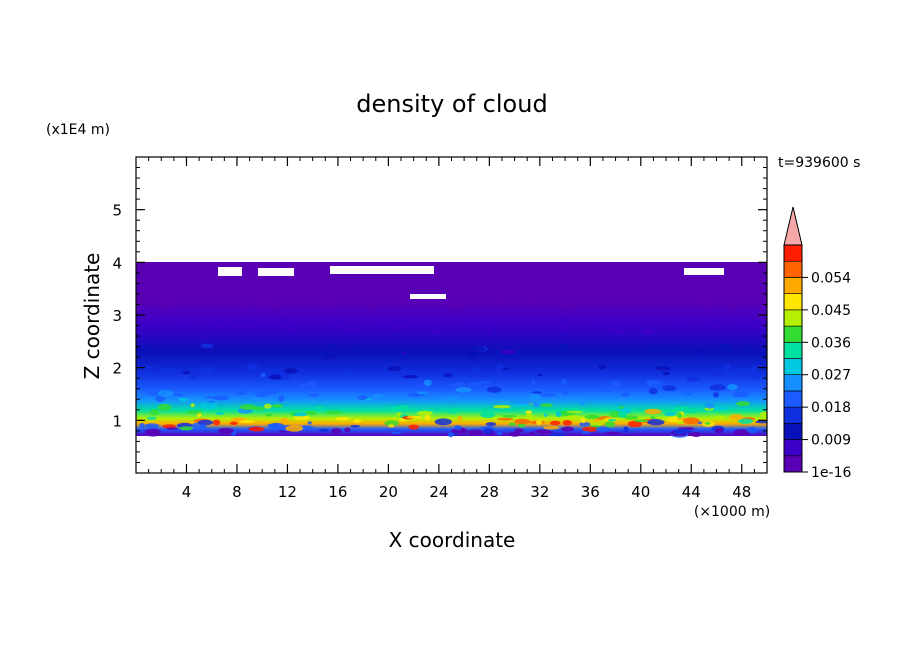 The width and height of the screenshot is (904, 654). I want to click on x-tick-label: 16, so click(337, 492).